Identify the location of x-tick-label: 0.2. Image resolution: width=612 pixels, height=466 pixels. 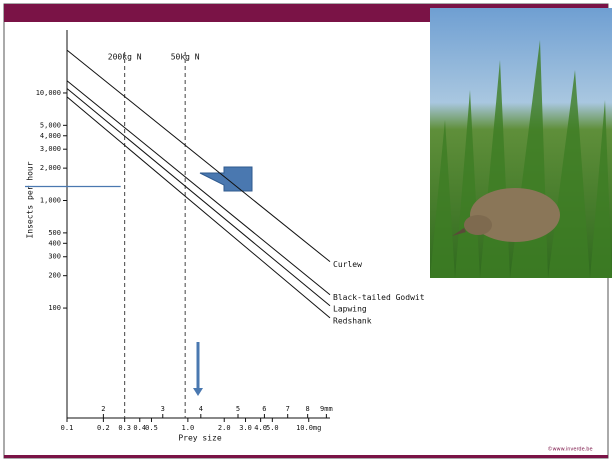
(103, 428).